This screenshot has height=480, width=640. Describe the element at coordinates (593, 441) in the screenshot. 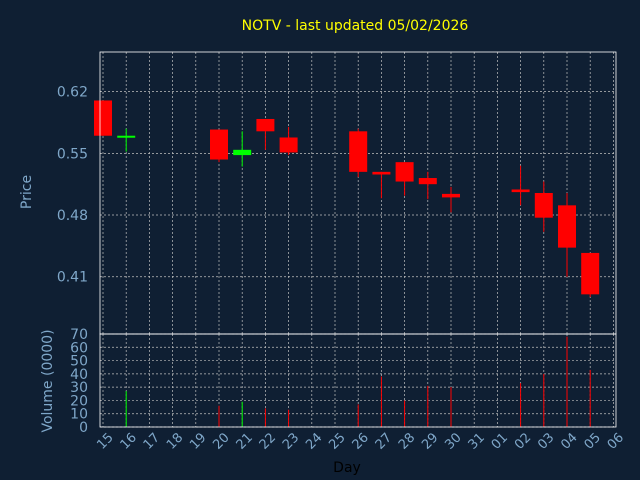

I see `x-tick-label: 05` at that location.